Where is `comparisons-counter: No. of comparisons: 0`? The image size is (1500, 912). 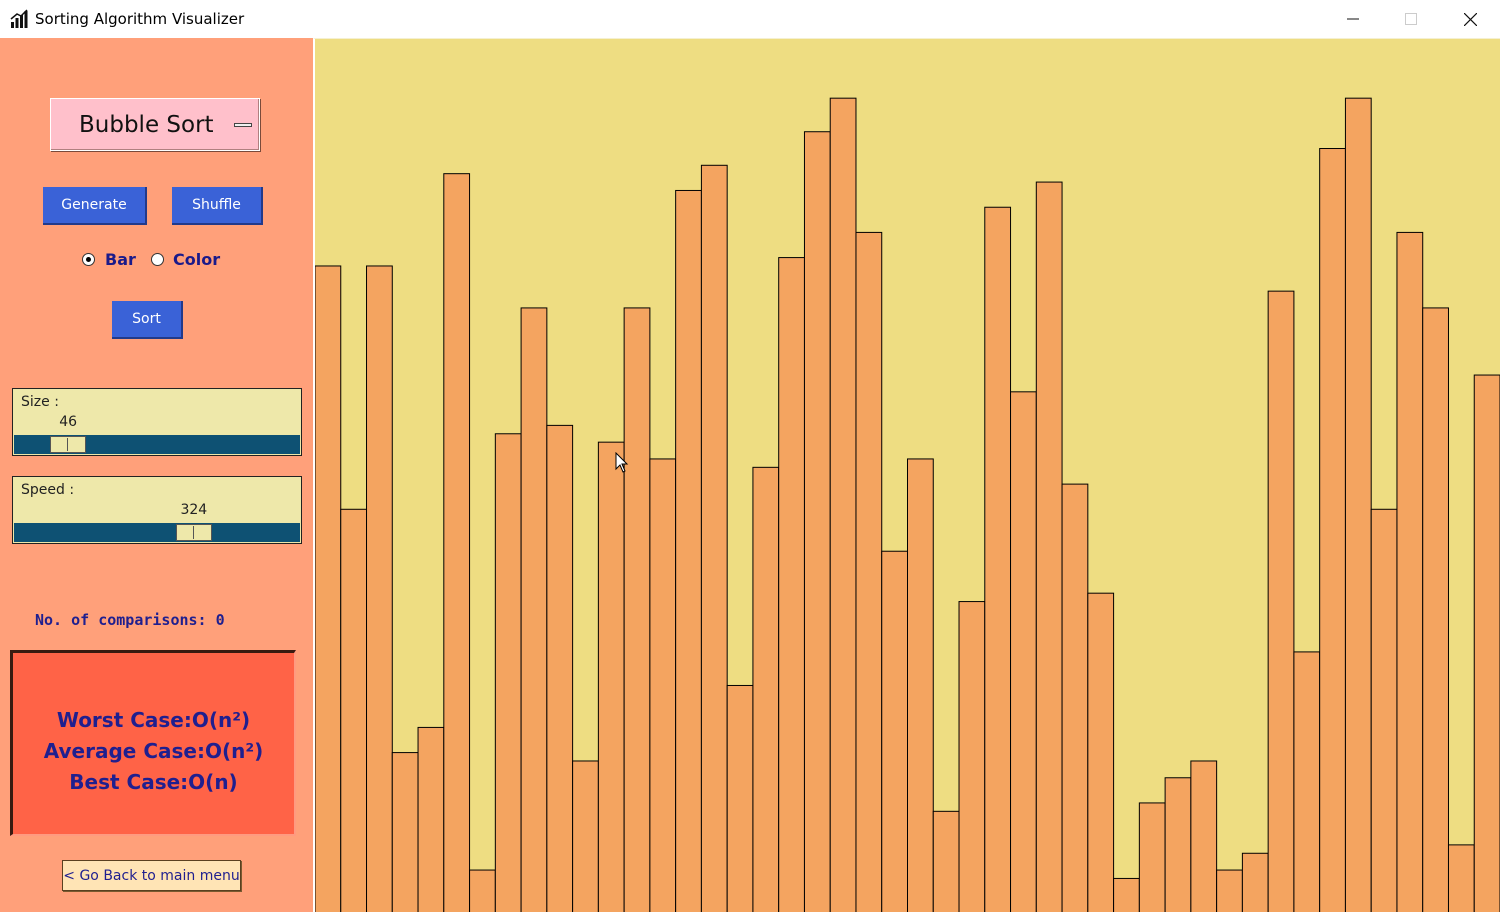
comparisons-counter: No. of comparisons: 0 is located at coordinates (130, 620).